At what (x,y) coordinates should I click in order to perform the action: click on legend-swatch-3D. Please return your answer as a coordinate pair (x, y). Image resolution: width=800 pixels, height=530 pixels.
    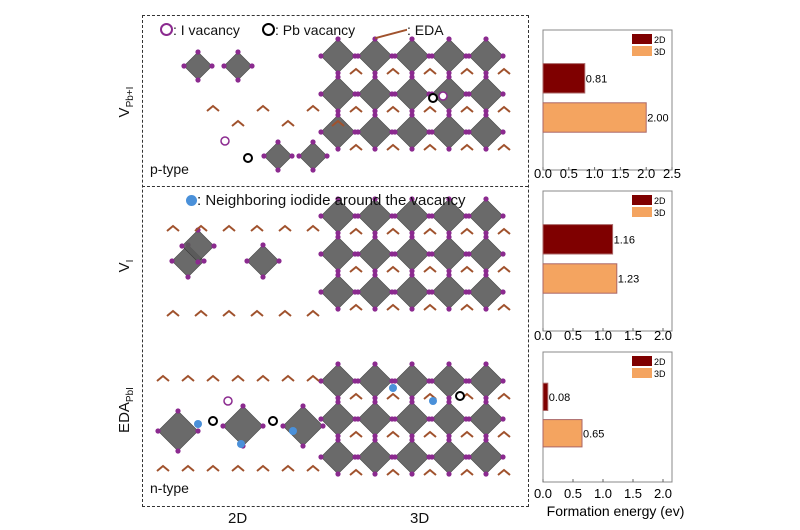
    Looking at the image, I should click on (642, 373).